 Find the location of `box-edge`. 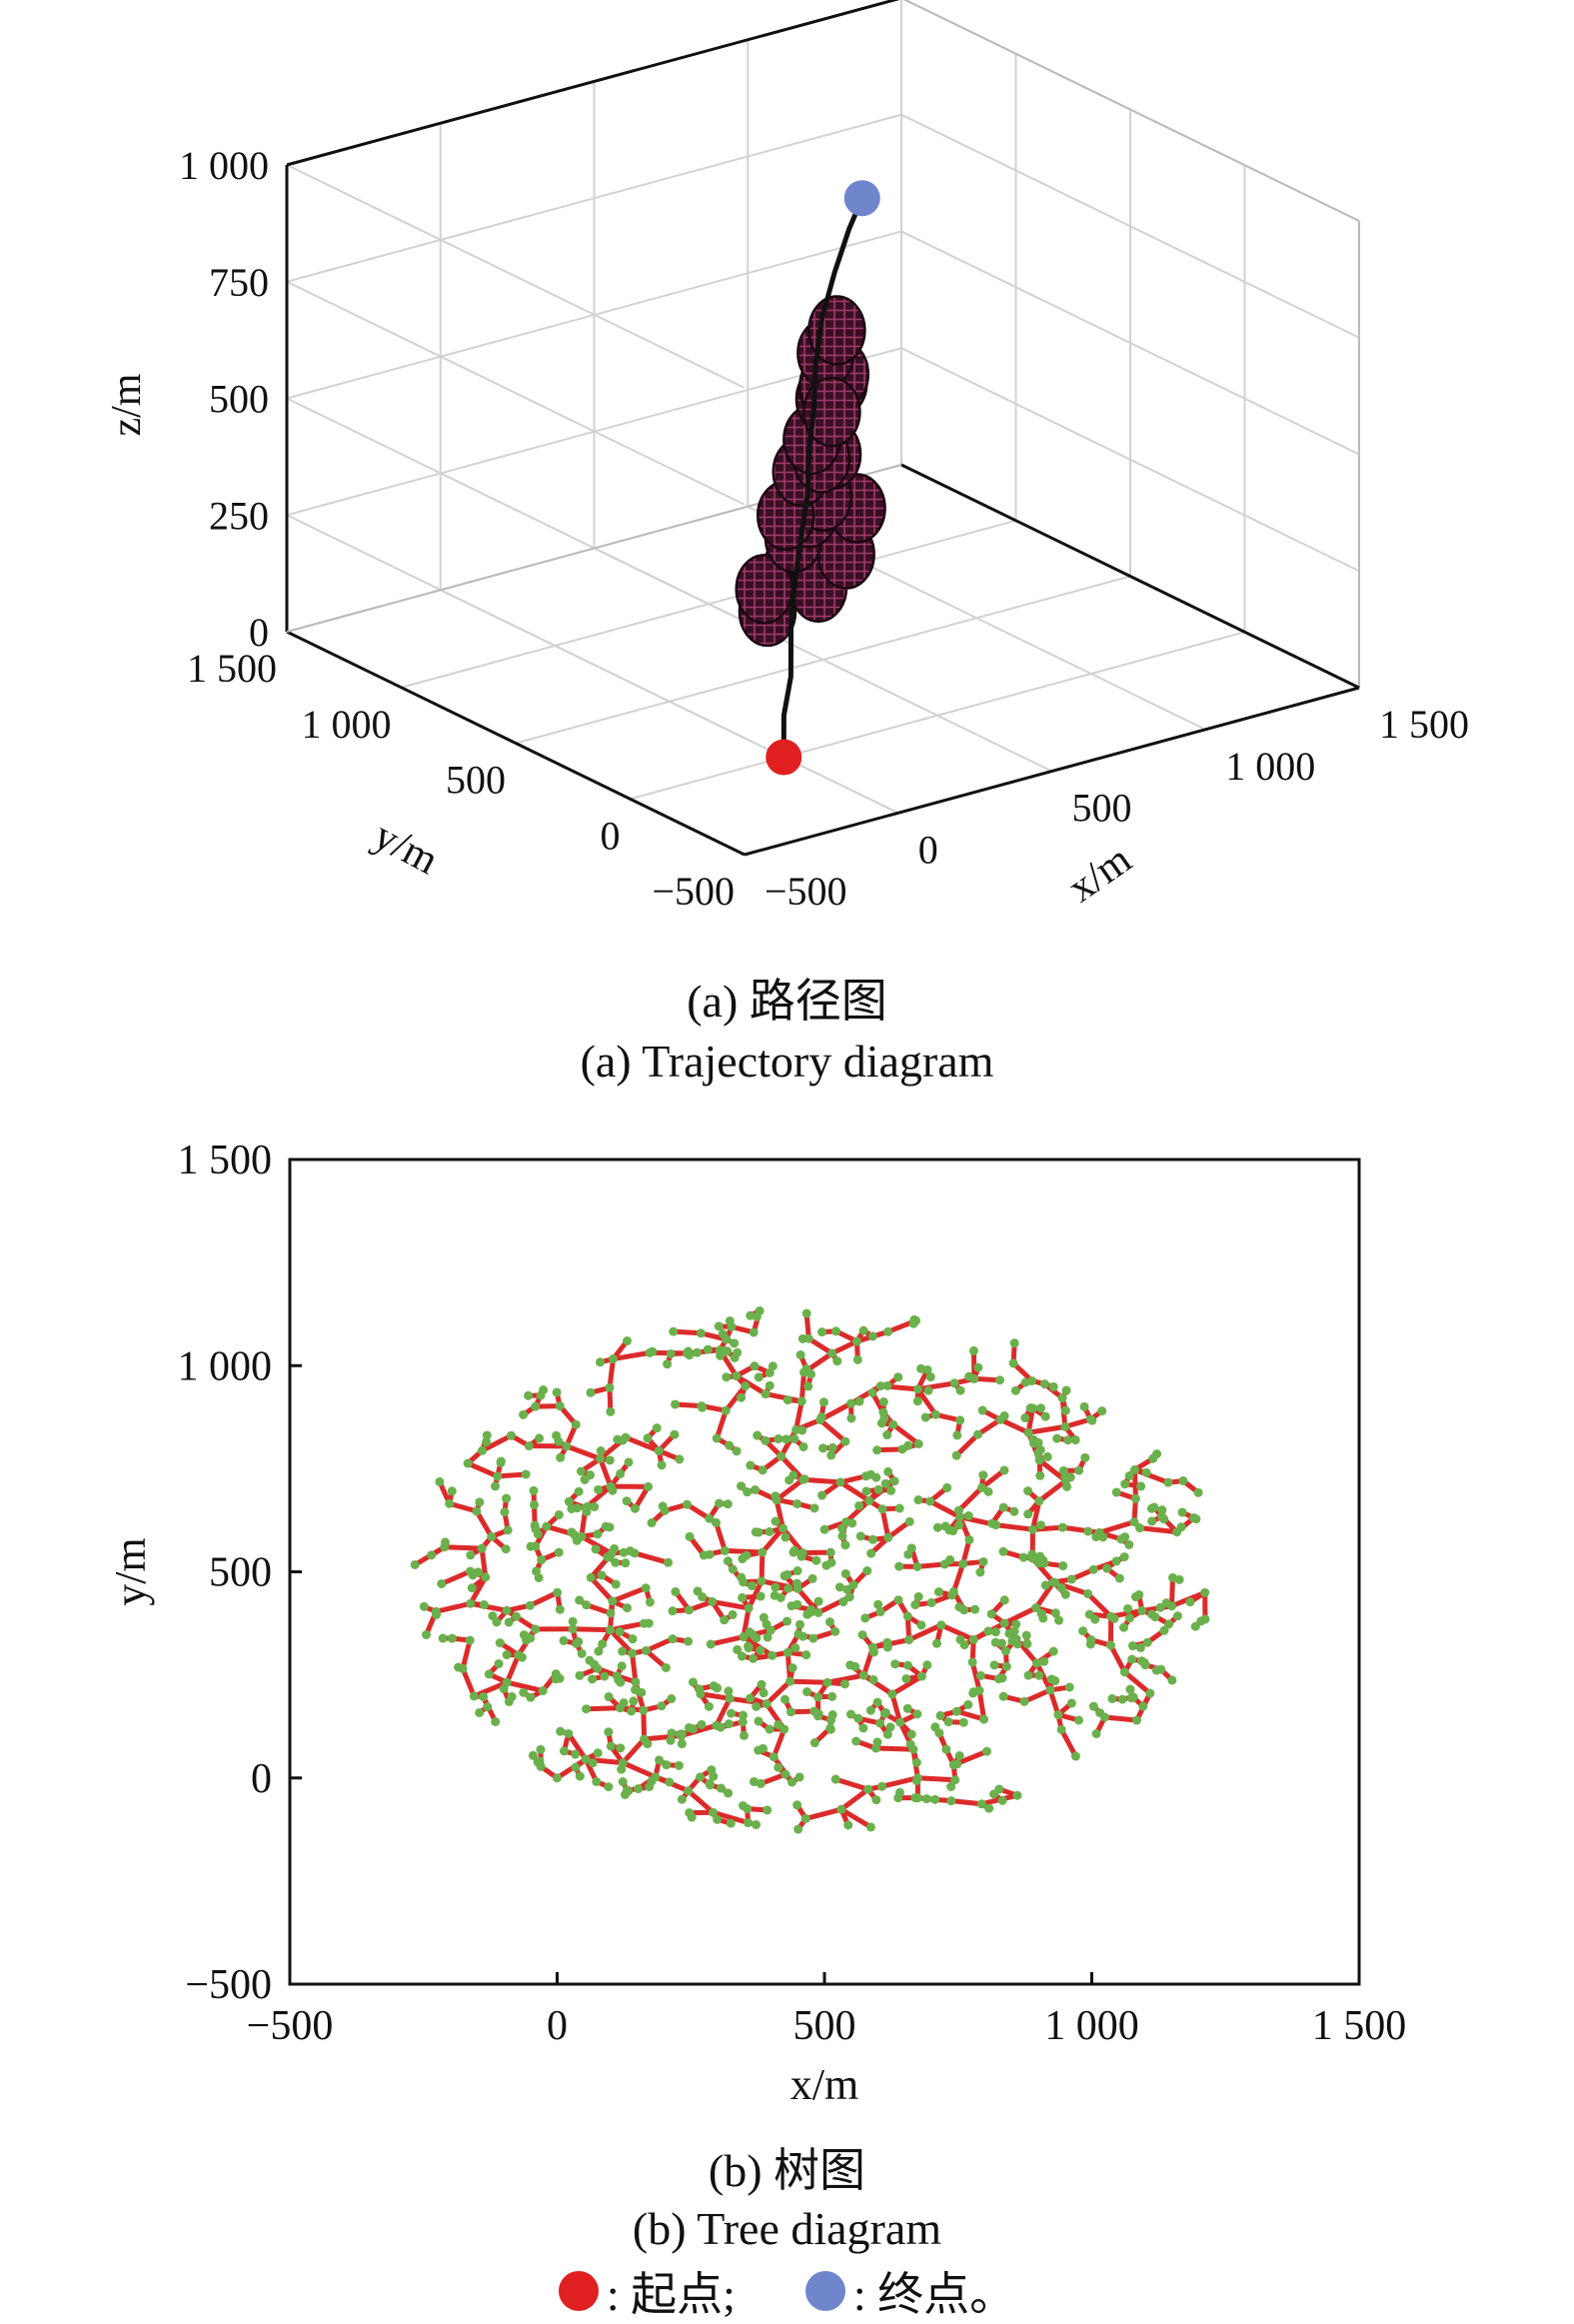

box-edge is located at coordinates (1130, 576).